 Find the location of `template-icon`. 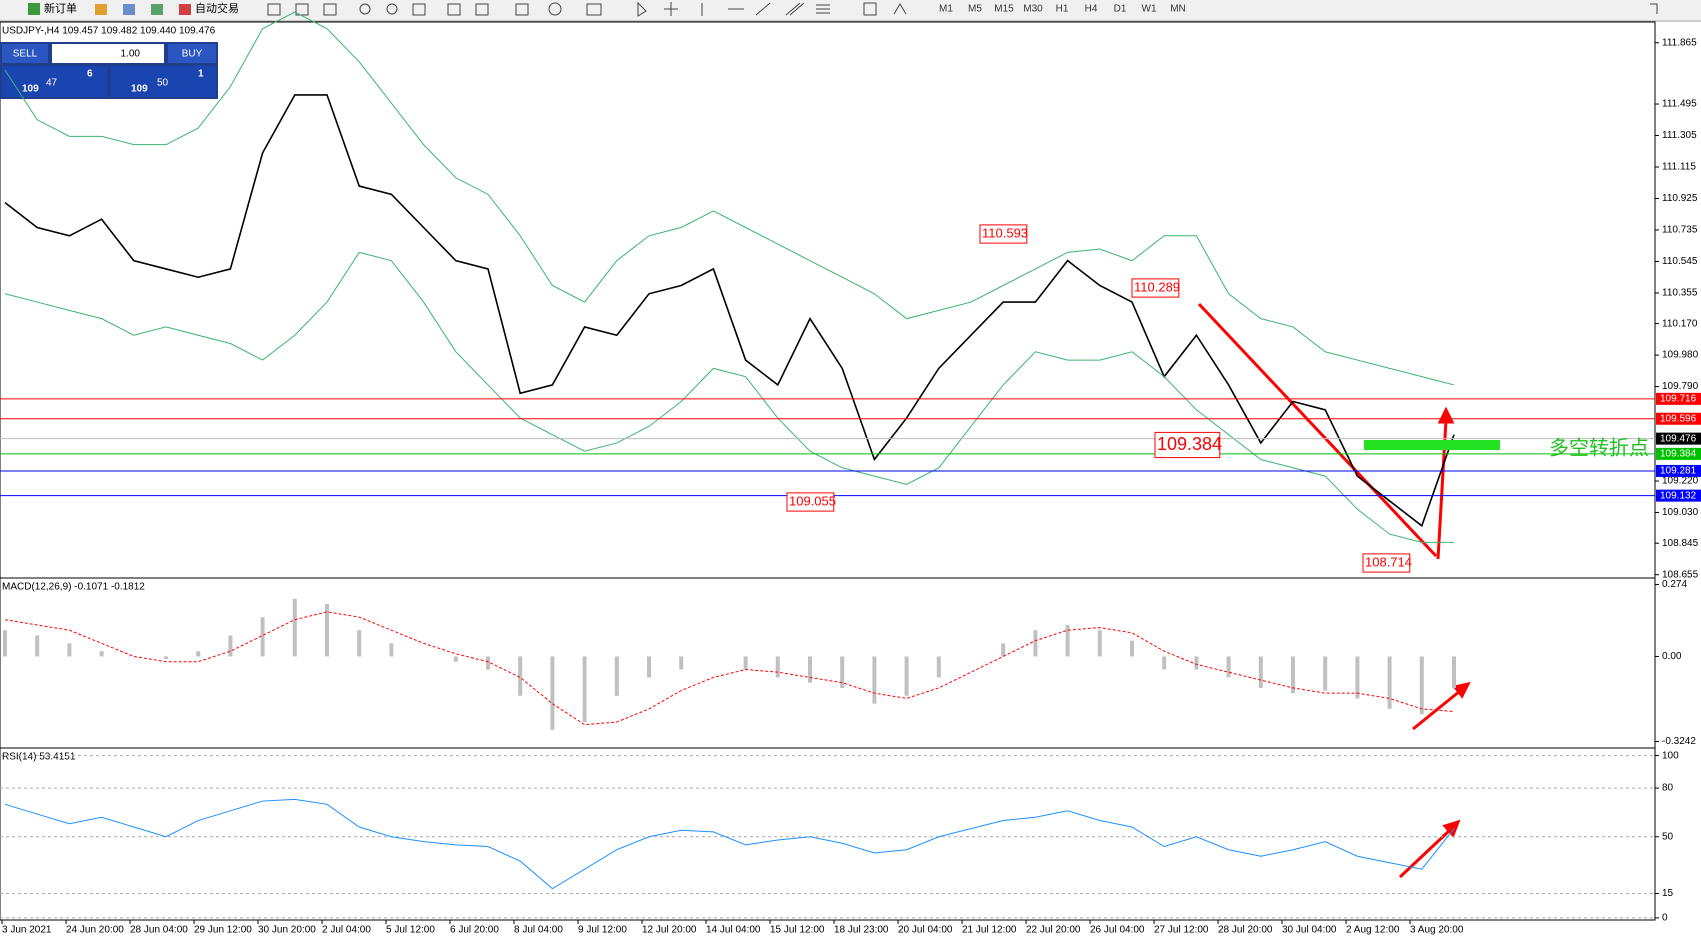

template-icon is located at coordinates (594, 9).